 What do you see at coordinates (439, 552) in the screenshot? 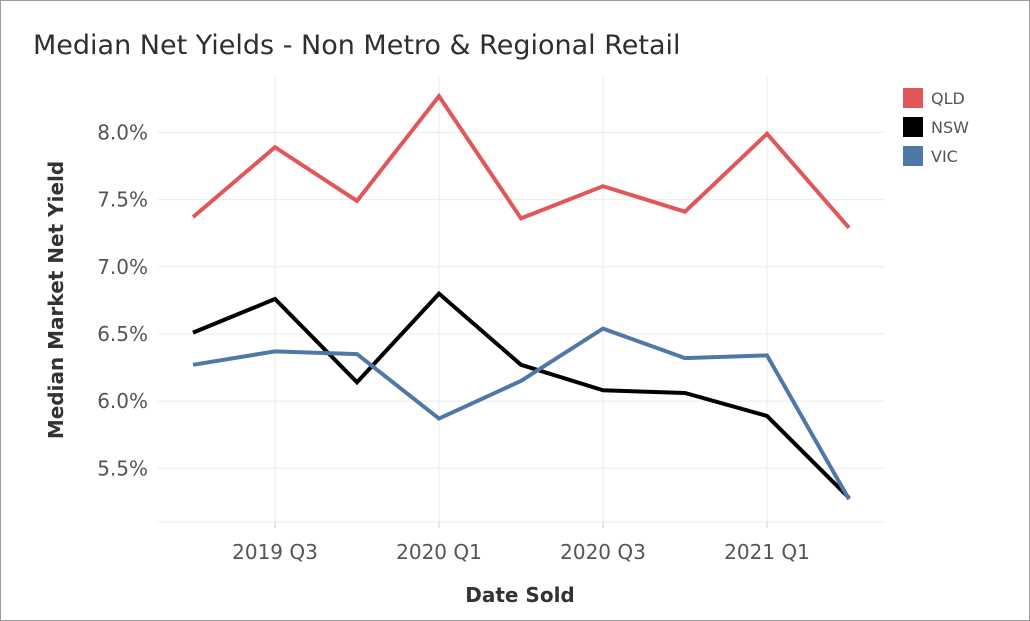
I see `x-tick-label: 2020 Q1` at bounding box center [439, 552].